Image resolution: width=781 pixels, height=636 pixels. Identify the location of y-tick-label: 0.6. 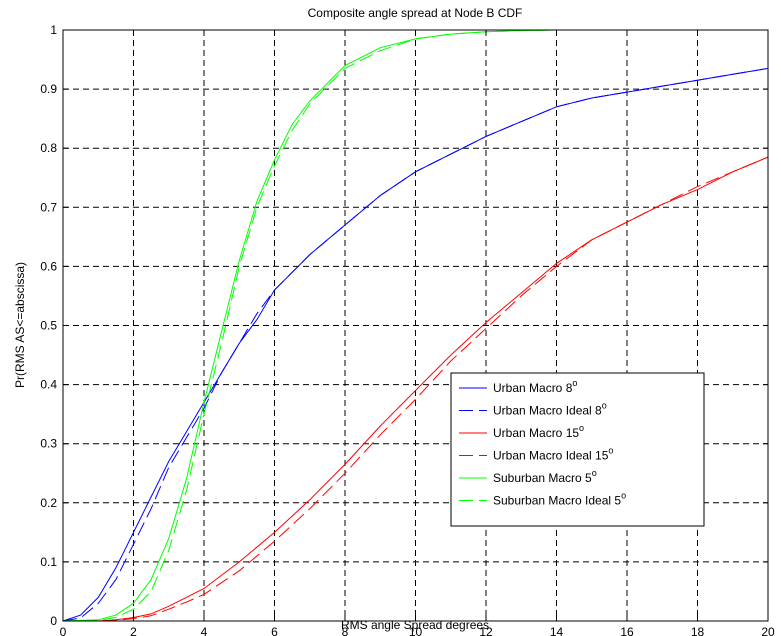
(48, 266).